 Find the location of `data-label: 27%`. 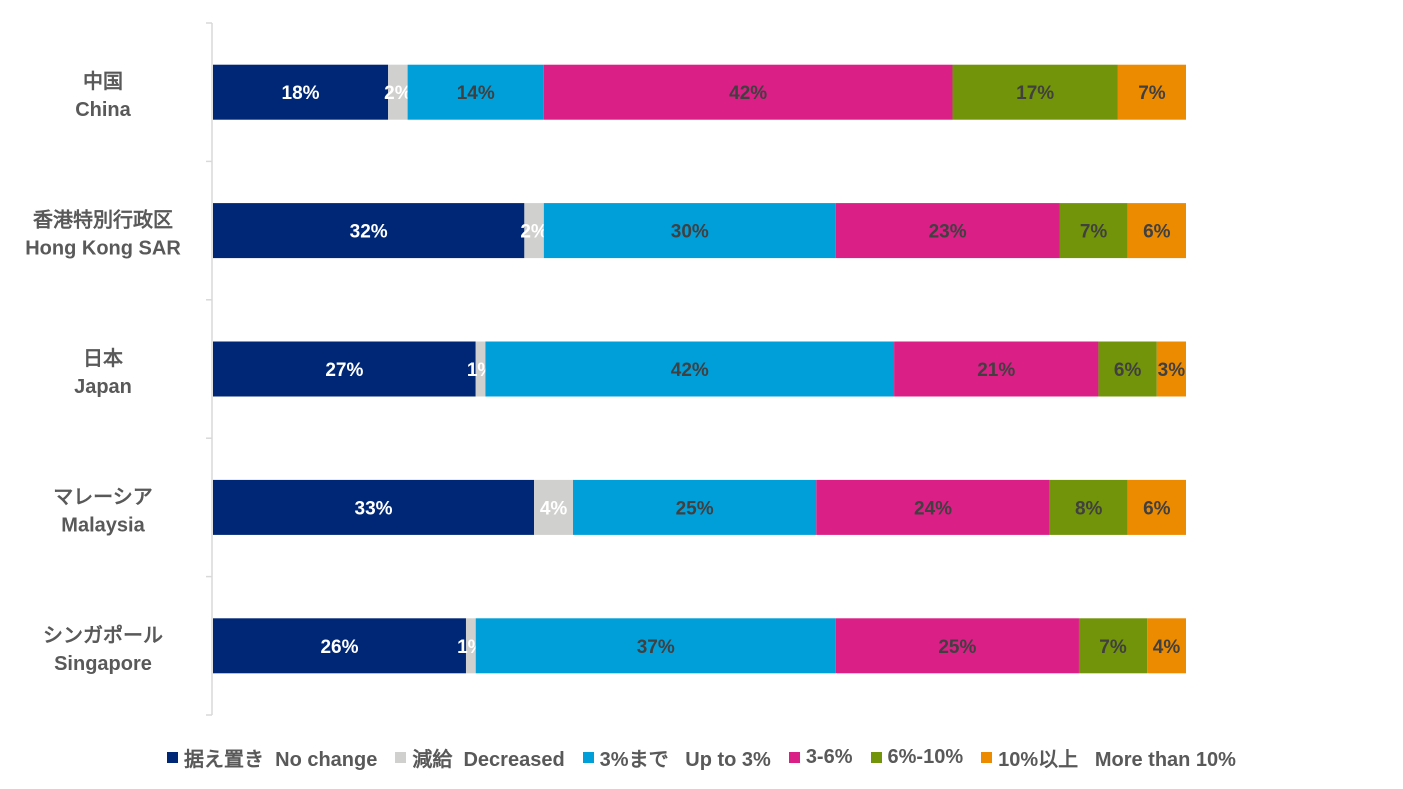

data-label: 27% is located at coordinates (344, 370).